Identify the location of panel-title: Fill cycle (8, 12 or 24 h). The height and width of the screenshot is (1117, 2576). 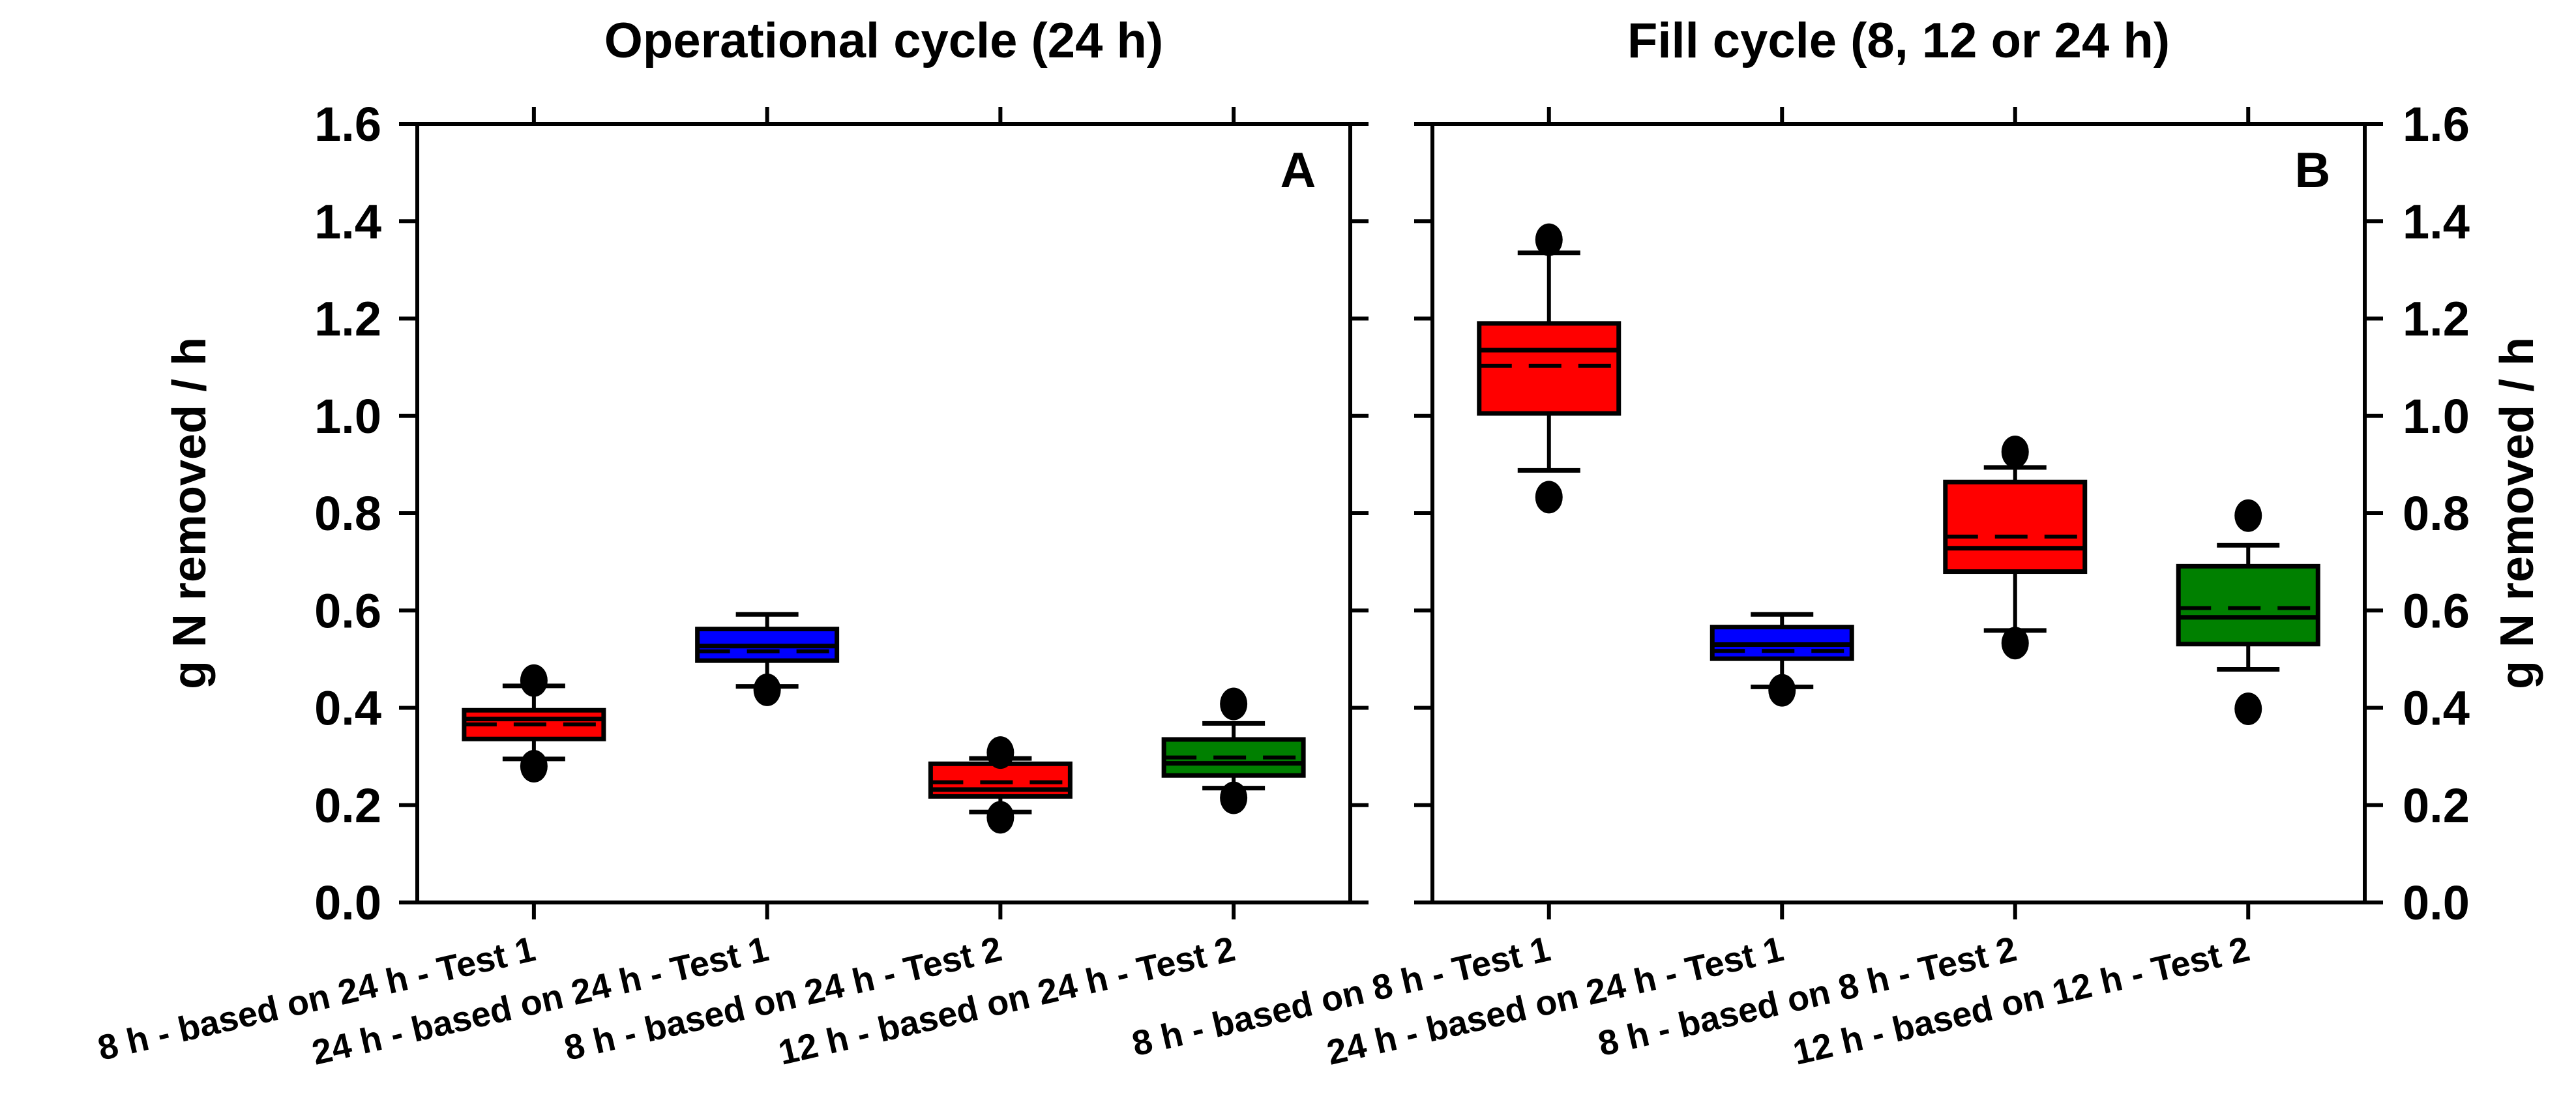
(1898, 40).